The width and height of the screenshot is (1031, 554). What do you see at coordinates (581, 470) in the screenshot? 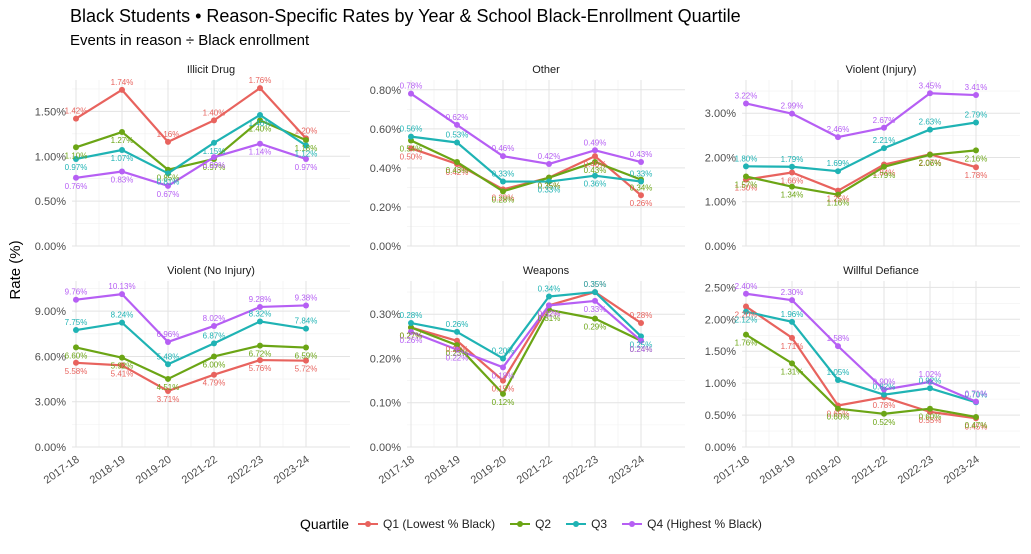
I see `x-tick-label: 2022-23` at bounding box center [581, 470].